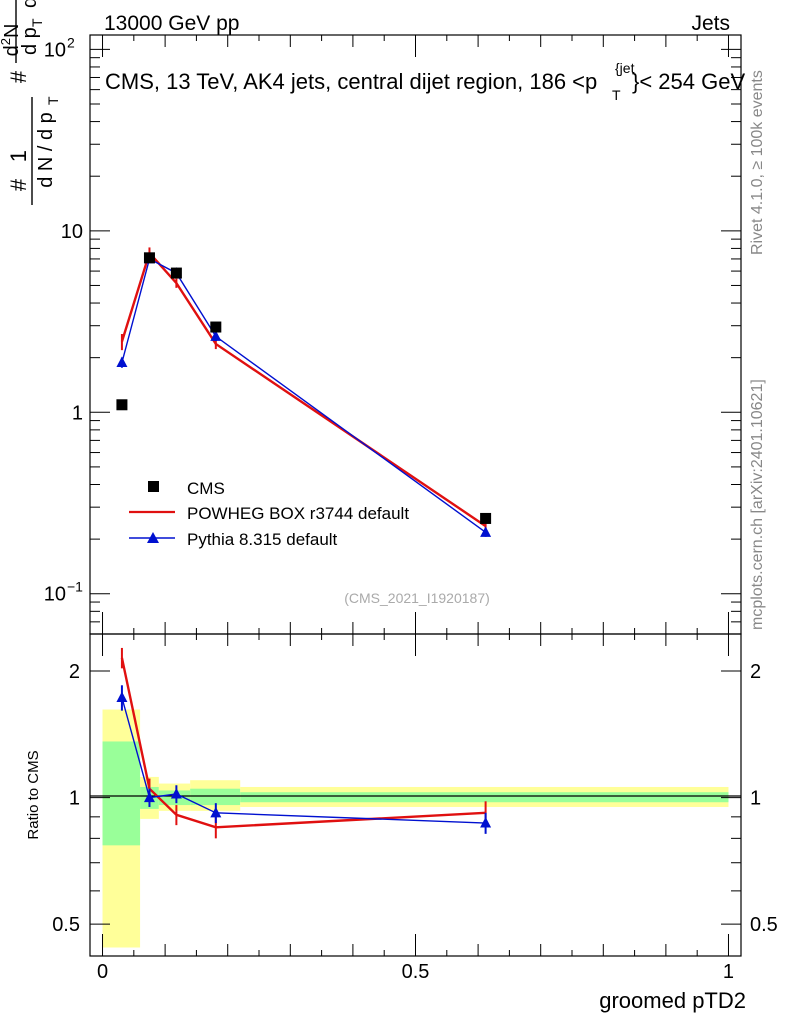  What do you see at coordinates (625, 68) in the screenshot?
I see `title-superscript: {jet` at bounding box center [625, 68].